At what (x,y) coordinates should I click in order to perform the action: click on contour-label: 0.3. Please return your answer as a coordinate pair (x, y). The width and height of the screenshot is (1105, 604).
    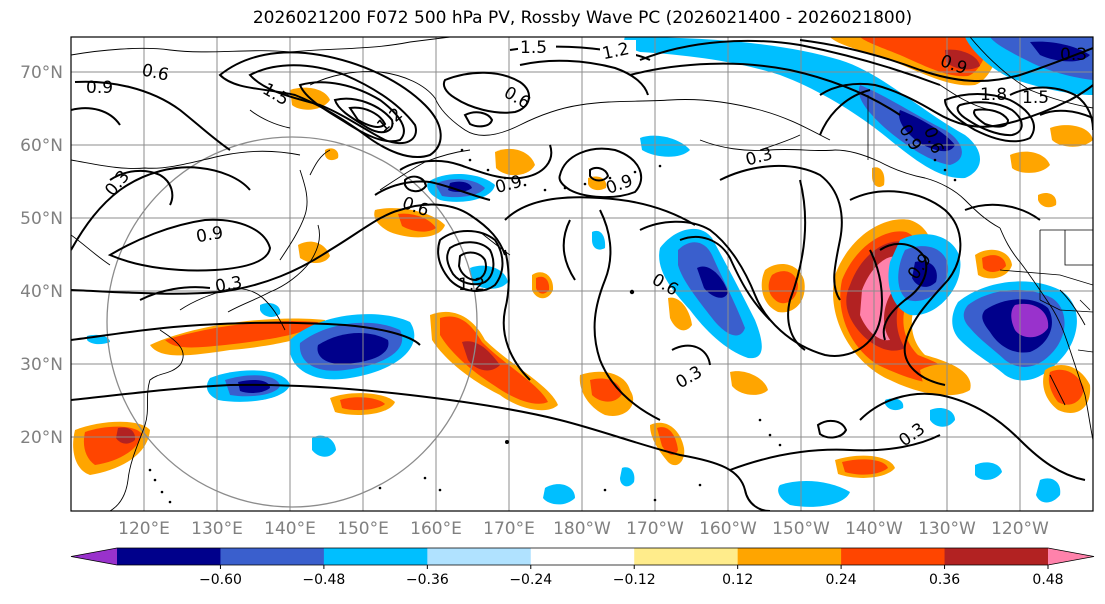
    Looking at the image, I should click on (229, 285).